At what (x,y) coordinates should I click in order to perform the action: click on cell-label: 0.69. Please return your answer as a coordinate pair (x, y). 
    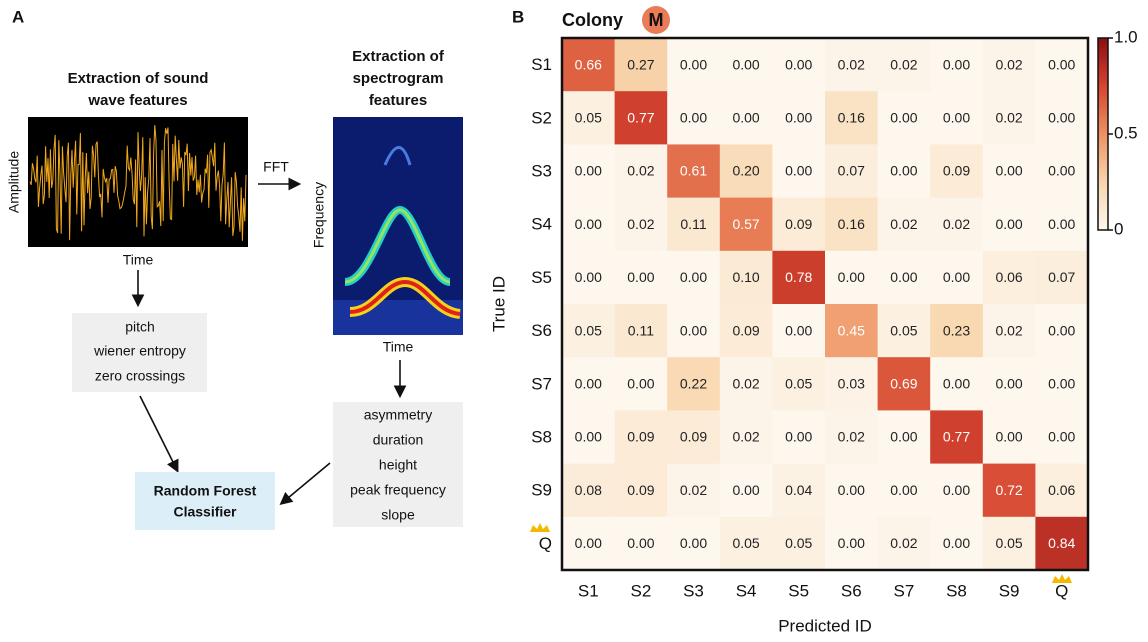
    Looking at the image, I should click on (903, 384).